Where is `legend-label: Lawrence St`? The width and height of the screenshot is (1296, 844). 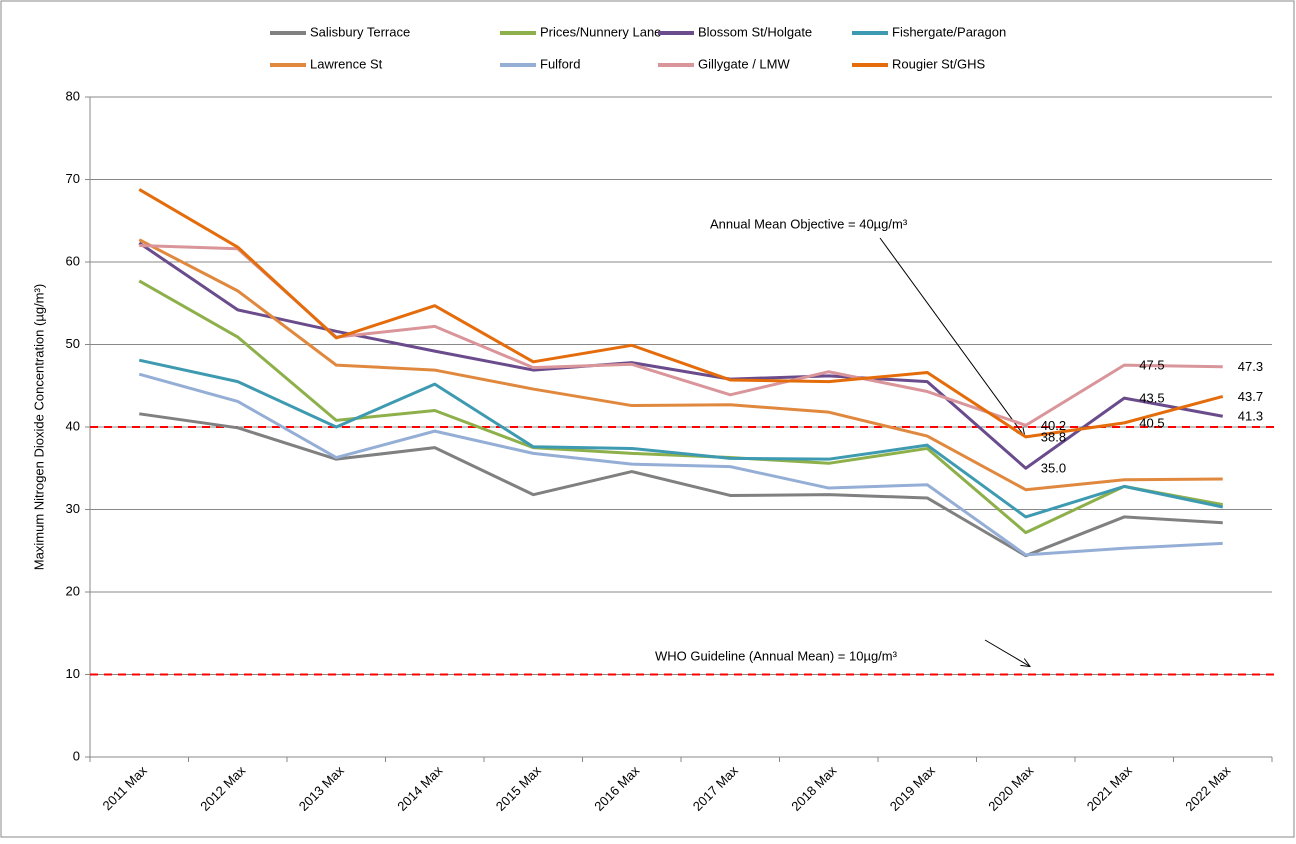 legend-label: Lawrence St is located at coordinates (346, 63).